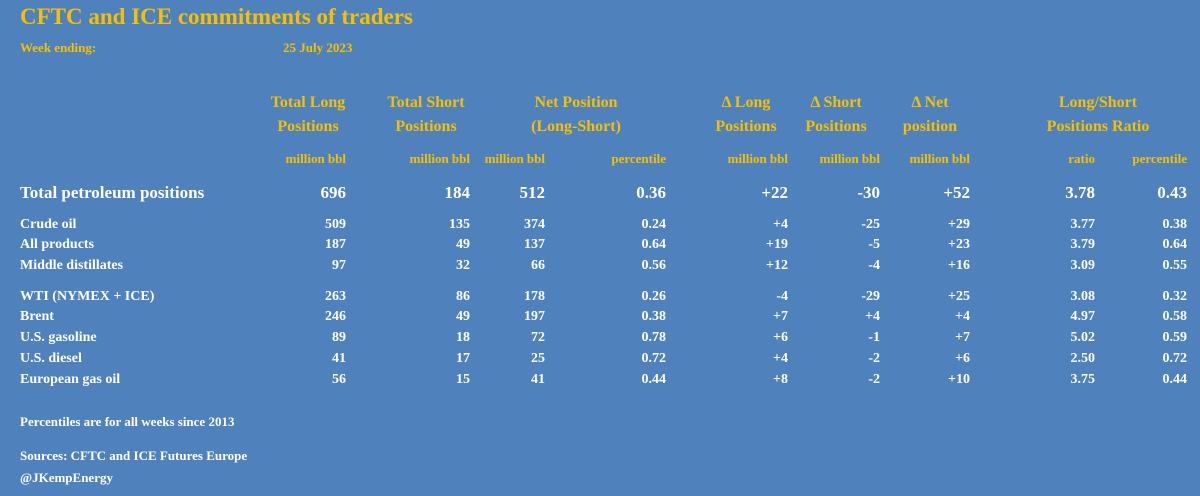  Describe the element at coordinates (1175, 244) in the screenshot. I see `table-cell: 0.64` at that location.